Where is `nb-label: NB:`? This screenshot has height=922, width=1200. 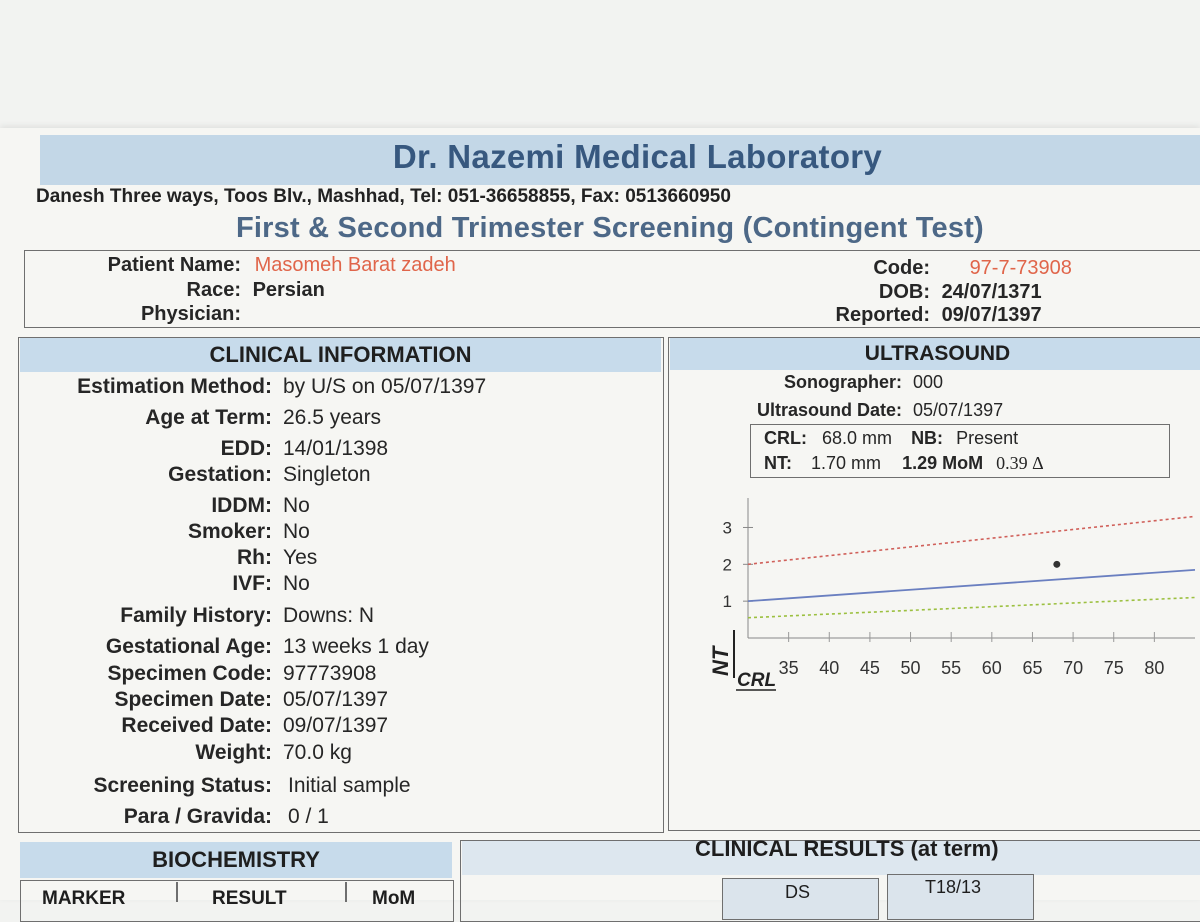 nb-label: NB: is located at coordinates (927, 438).